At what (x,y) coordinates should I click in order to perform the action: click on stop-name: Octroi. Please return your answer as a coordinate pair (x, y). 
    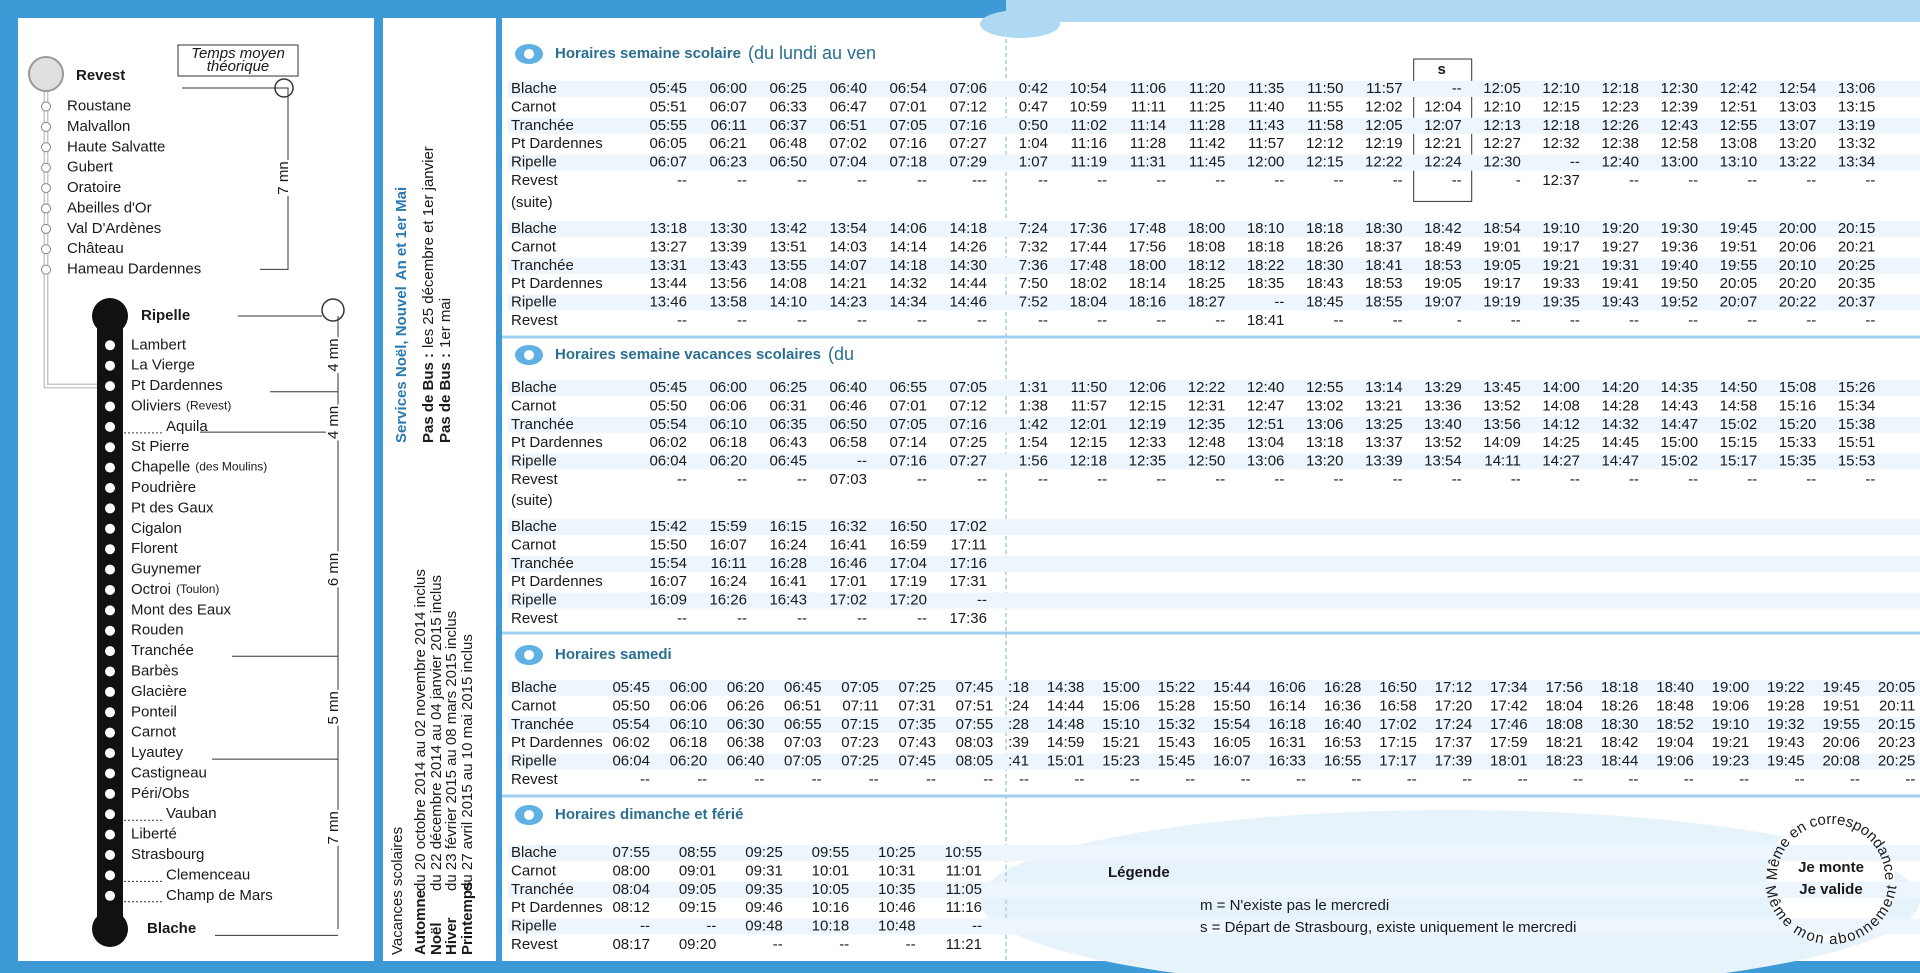
    Looking at the image, I should click on (151, 589).